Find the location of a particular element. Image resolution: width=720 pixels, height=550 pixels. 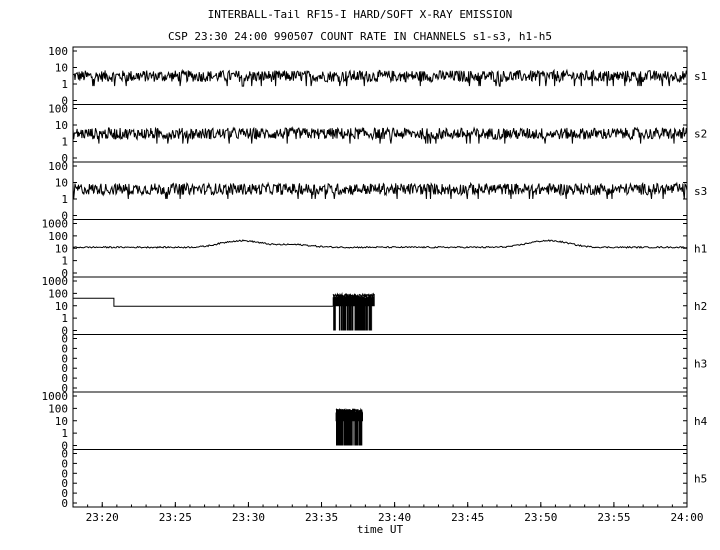

ytick-label-h2: 100 is located at coordinates (58, 293).